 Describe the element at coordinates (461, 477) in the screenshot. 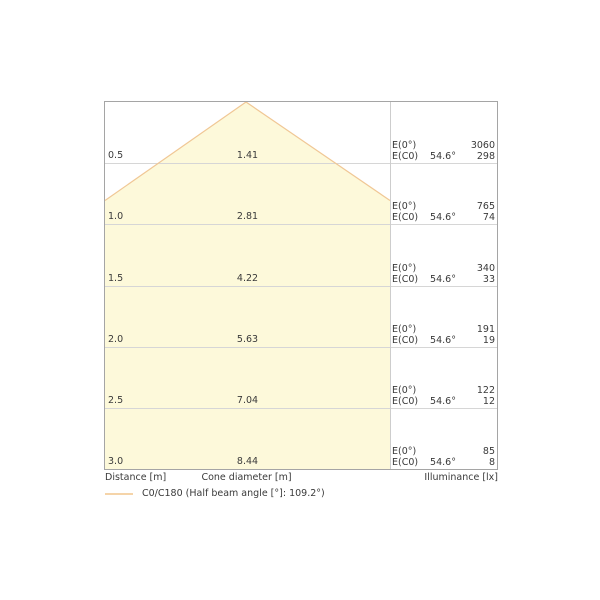

I see `axis-label-illuminance: Illuminance [lx]` at that location.